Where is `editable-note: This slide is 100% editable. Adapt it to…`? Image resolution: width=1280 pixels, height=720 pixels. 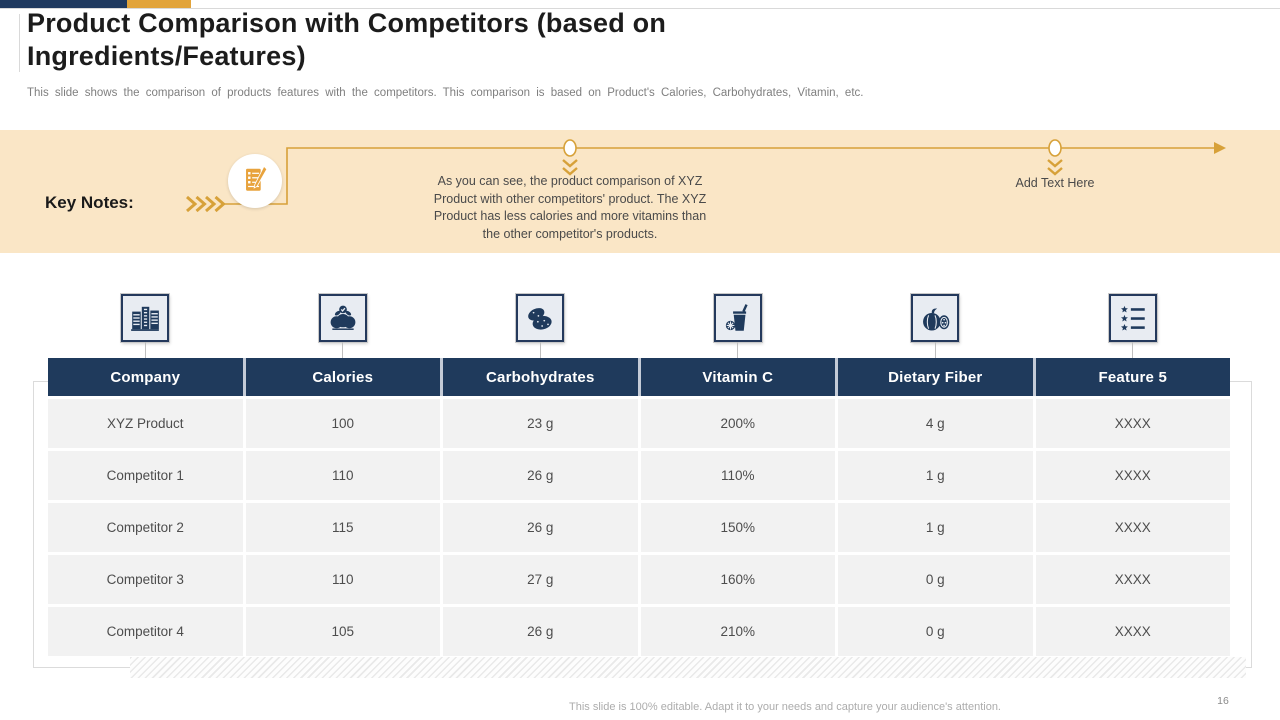
editable-note: This slide is 100% editable. Adapt it to… is located at coordinates (785, 707).